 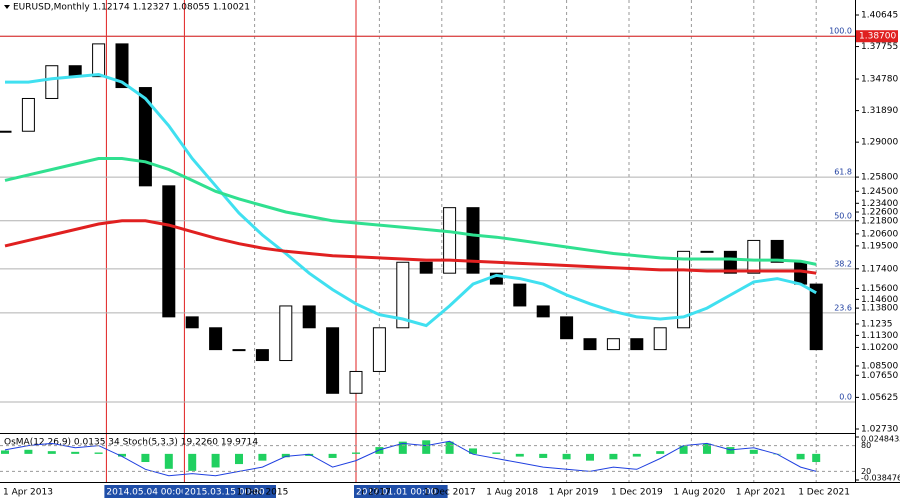 I want to click on y-tick-label: 1.21800, so click(x=879, y=221).